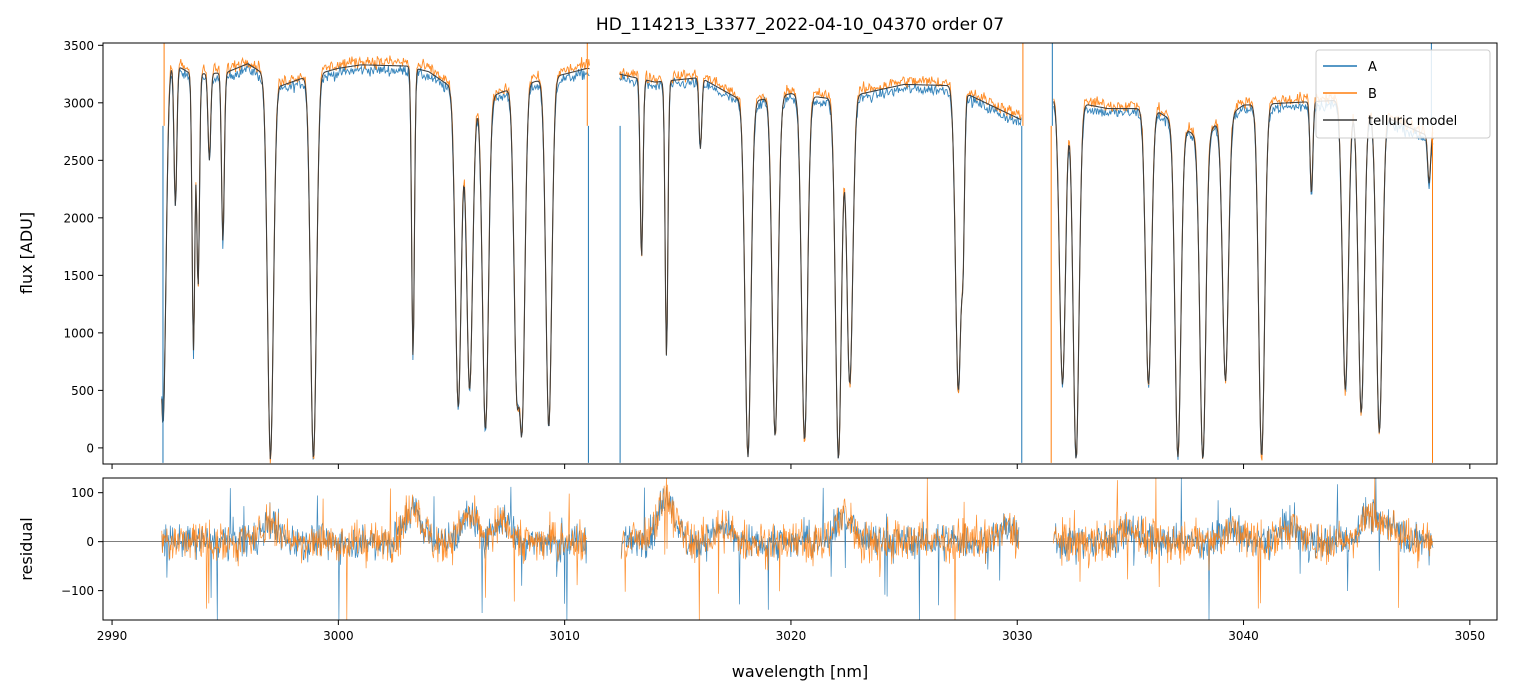 This screenshot has width=1513, height=696. Describe the element at coordinates (112, 636) in the screenshot. I see `bottom-xtick-label-0: 2990` at that location.